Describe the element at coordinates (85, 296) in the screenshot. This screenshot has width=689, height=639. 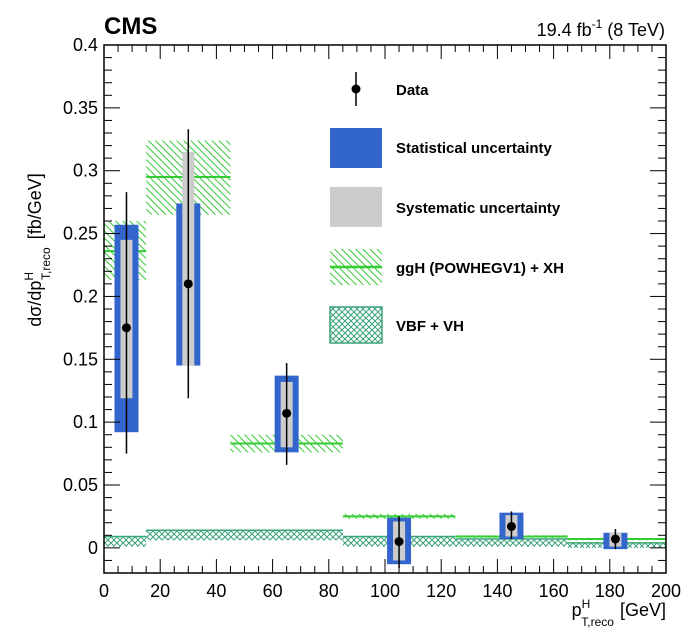
I see `y-tick-label-4: 0.2` at that location.